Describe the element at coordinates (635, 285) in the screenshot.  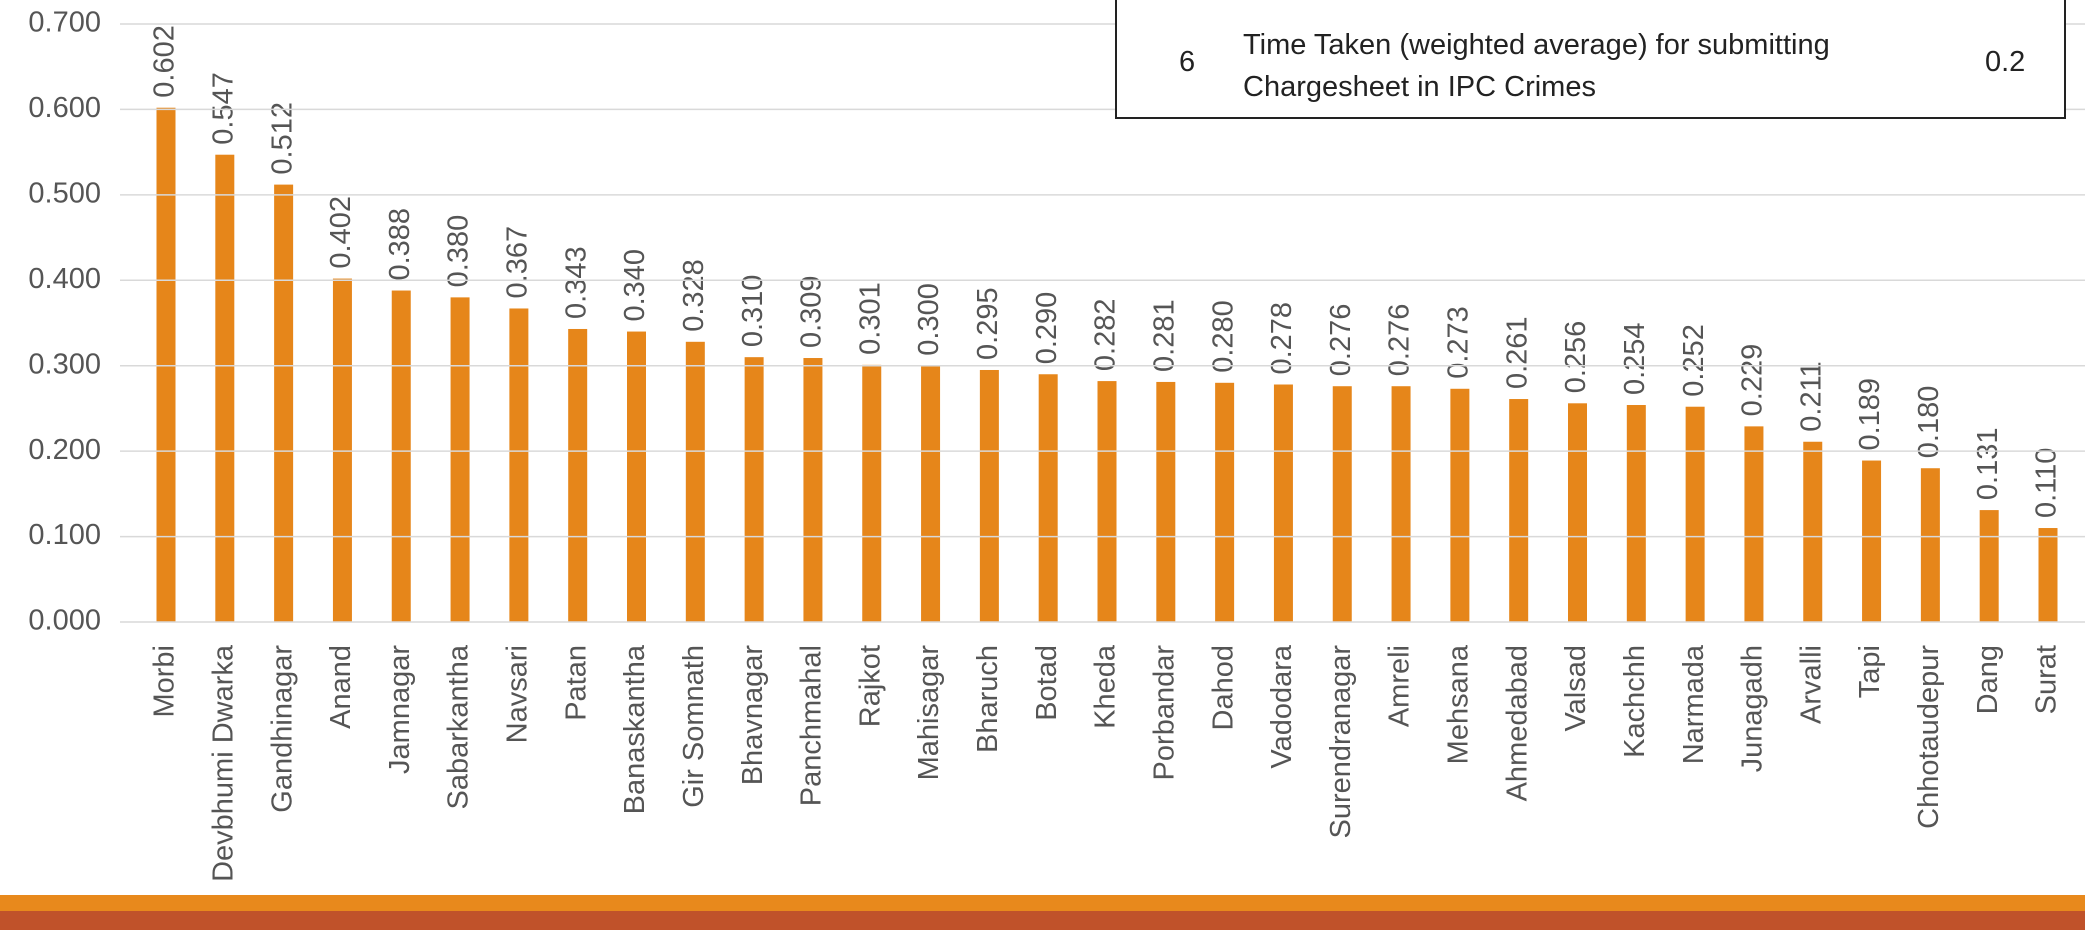
I see `data-label: 0.340` at that location.